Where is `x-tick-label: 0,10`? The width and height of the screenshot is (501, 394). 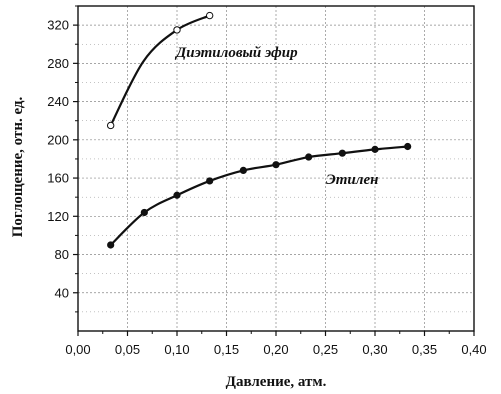
x-tick-label: 0,10 is located at coordinates (176, 349).